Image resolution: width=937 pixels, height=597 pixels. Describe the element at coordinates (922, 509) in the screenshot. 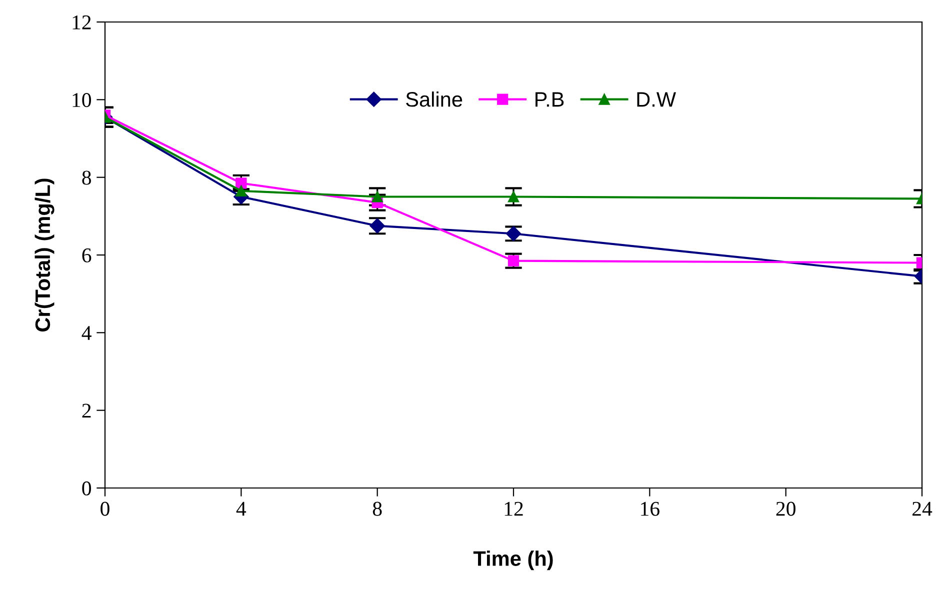

I see `x-tick-label: 24` at that location.